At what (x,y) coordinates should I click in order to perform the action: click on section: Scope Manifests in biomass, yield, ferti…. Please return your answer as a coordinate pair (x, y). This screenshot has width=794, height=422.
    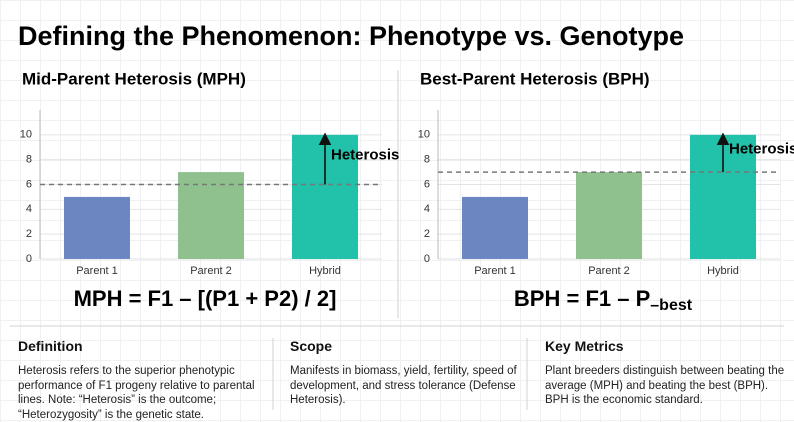
    Looking at the image, I should click on (410, 373).